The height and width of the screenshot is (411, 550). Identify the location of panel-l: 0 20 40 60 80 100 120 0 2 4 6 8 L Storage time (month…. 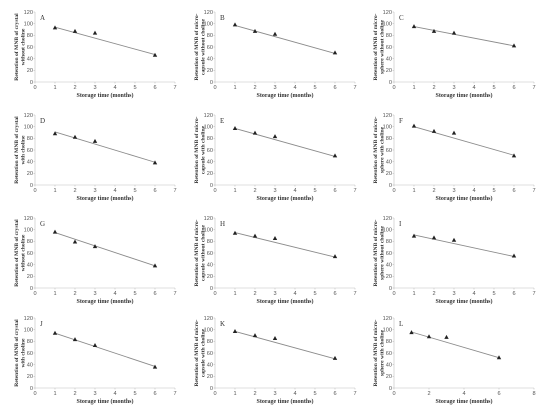
(454, 360).